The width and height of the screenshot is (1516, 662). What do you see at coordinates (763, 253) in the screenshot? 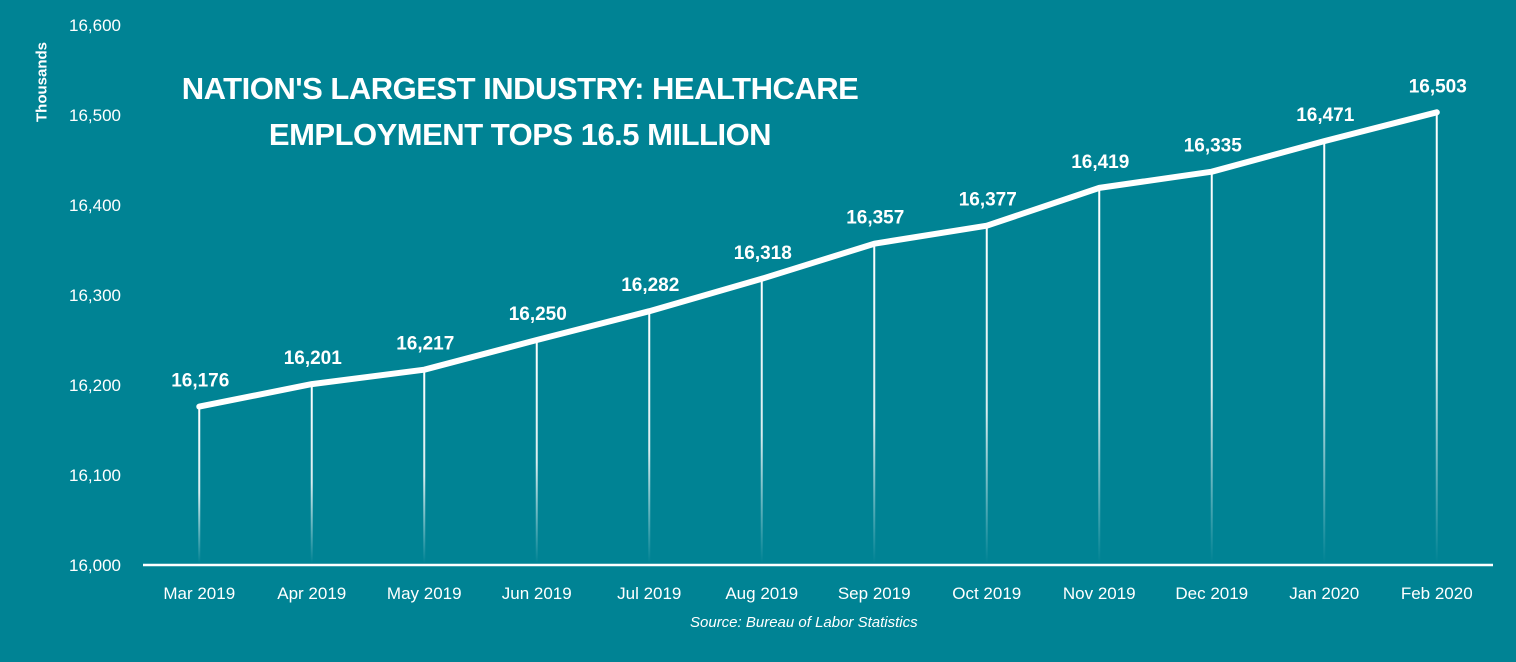
I see `data-label: 16,318` at bounding box center [763, 253].